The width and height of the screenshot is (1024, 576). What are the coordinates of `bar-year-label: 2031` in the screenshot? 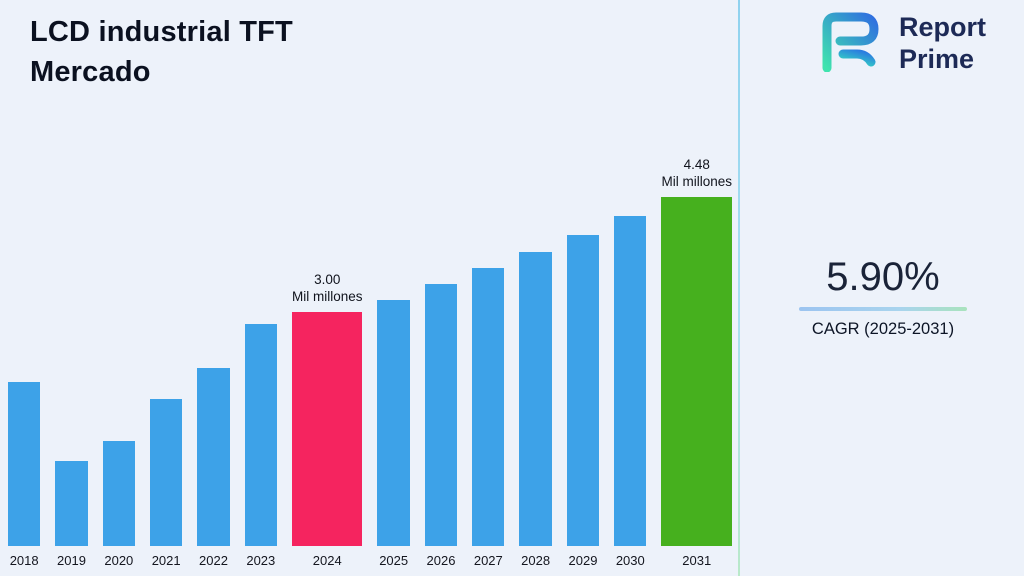 It's located at (697, 560).